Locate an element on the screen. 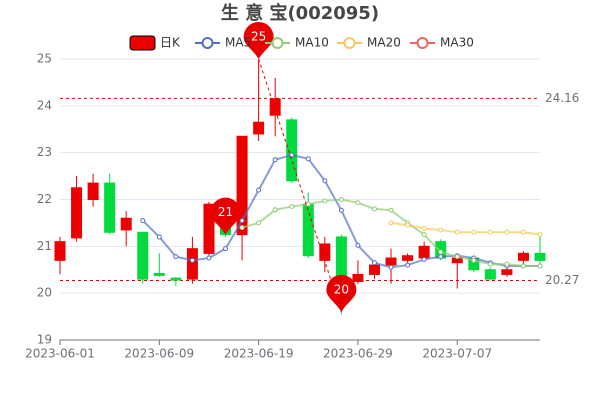  y-tick-label: 25 is located at coordinates (44, 59).